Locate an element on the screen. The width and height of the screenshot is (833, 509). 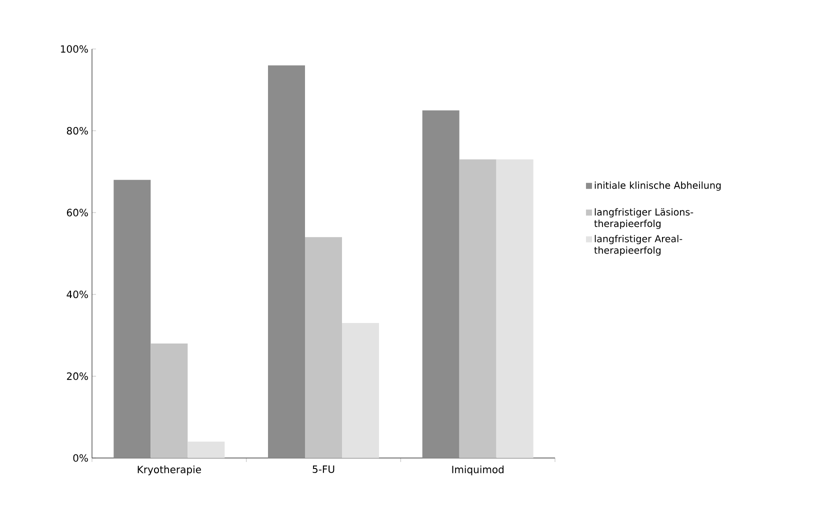
x-tick-label: Imiquimod is located at coordinates (478, 471).